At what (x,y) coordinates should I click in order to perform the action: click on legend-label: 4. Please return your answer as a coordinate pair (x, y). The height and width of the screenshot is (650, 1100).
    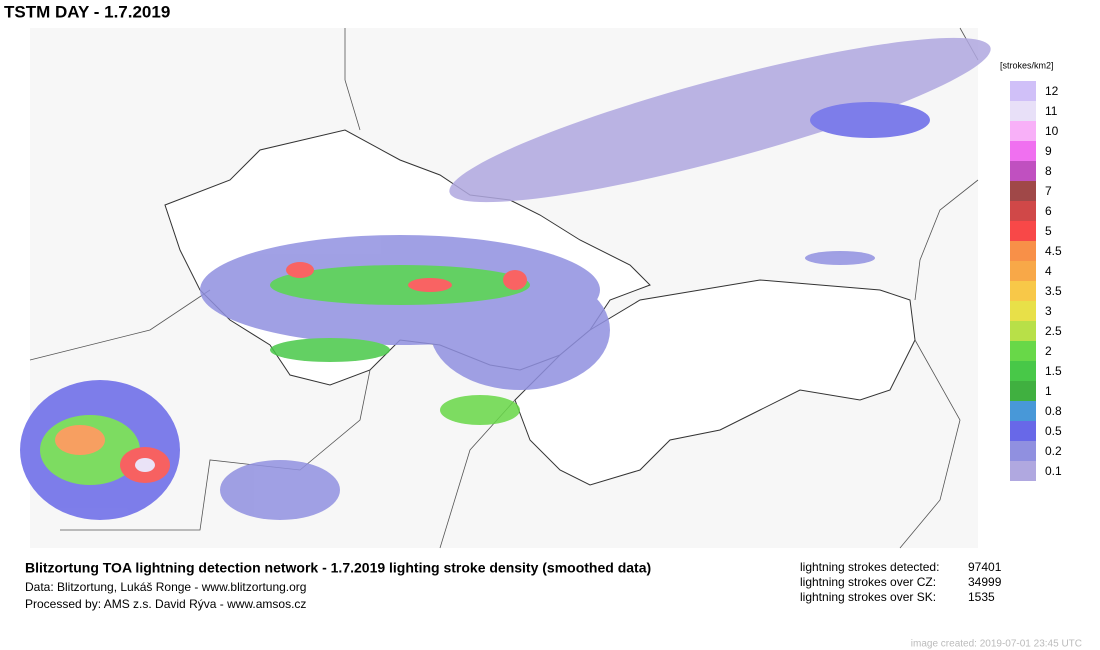
    Looking at the image, I should click on (1048, 271).